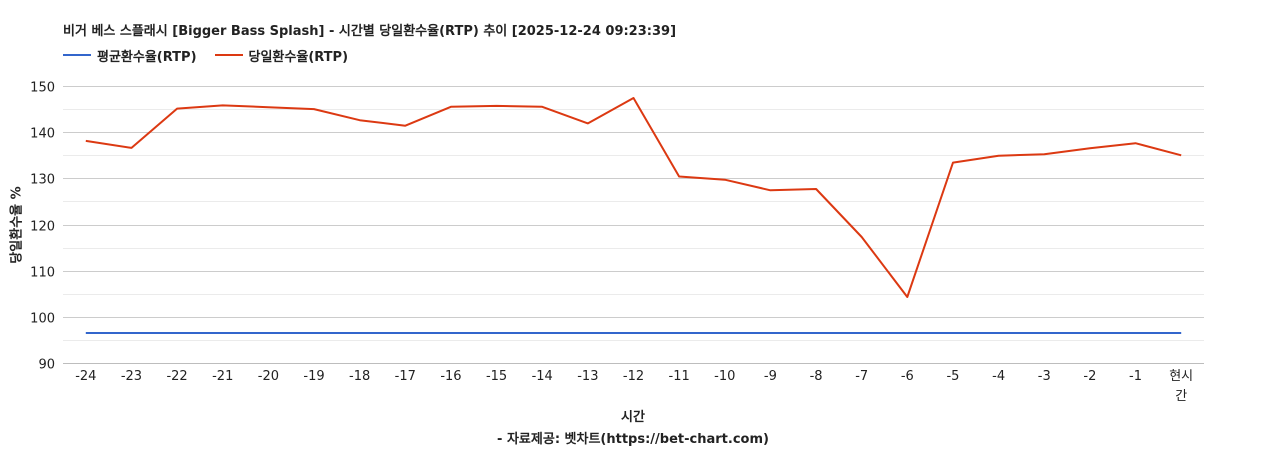 This screenshot has width=1268, height=450. I want to click on source-note: - 자료제공: 벳차트(https://bet-chart.com), so click(633, 439).